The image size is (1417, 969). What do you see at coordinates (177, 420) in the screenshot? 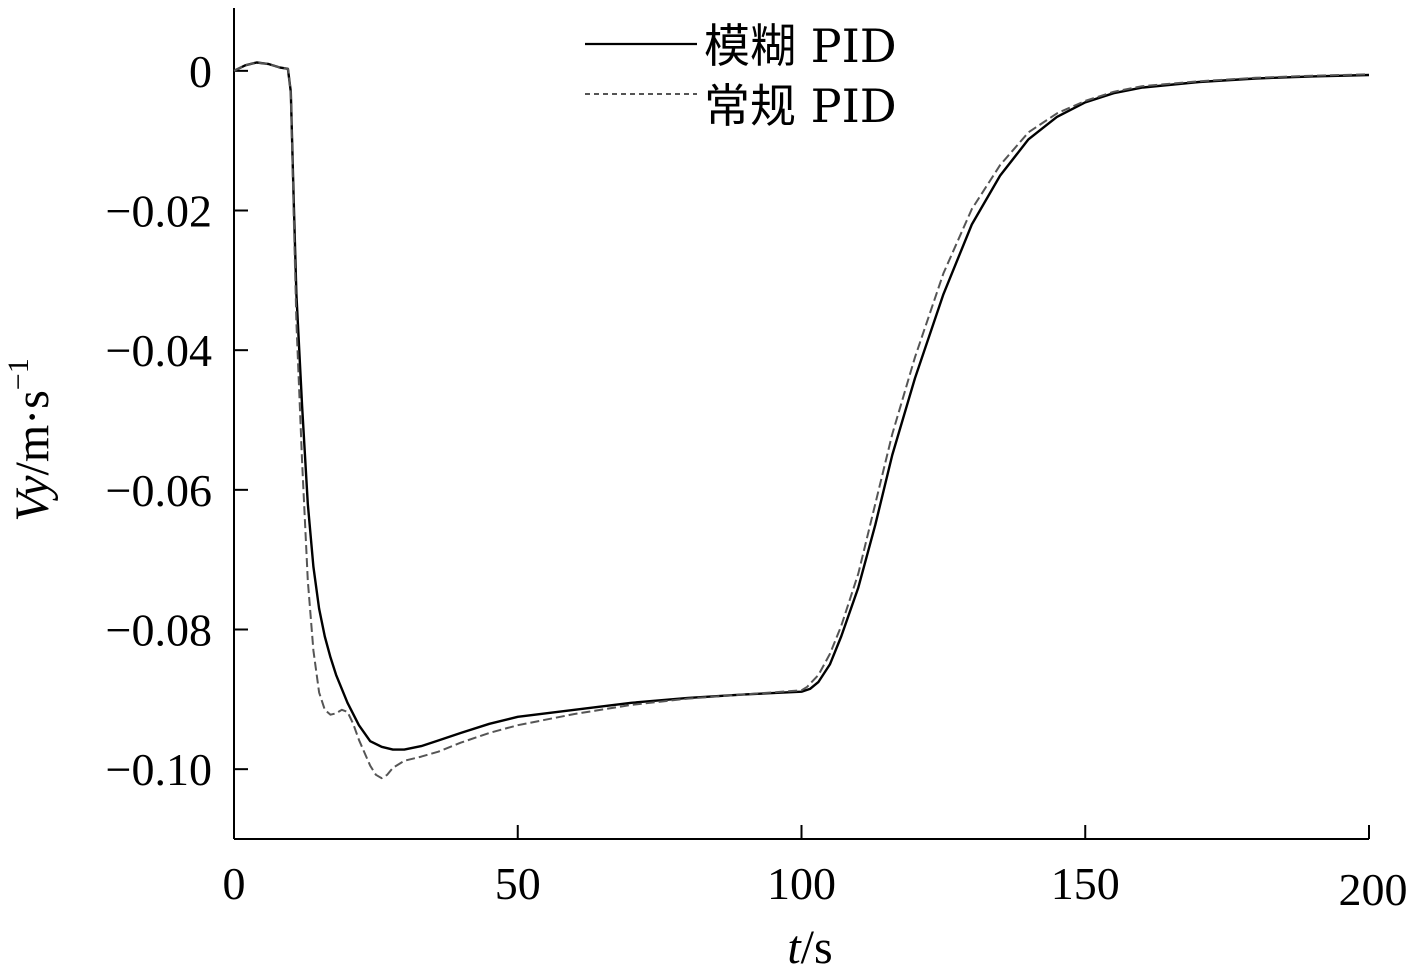
I see `y-ticks: 0 −0.02 −0.04 −0.06 −0.08 −0.10` at bounding box center [177, 420].